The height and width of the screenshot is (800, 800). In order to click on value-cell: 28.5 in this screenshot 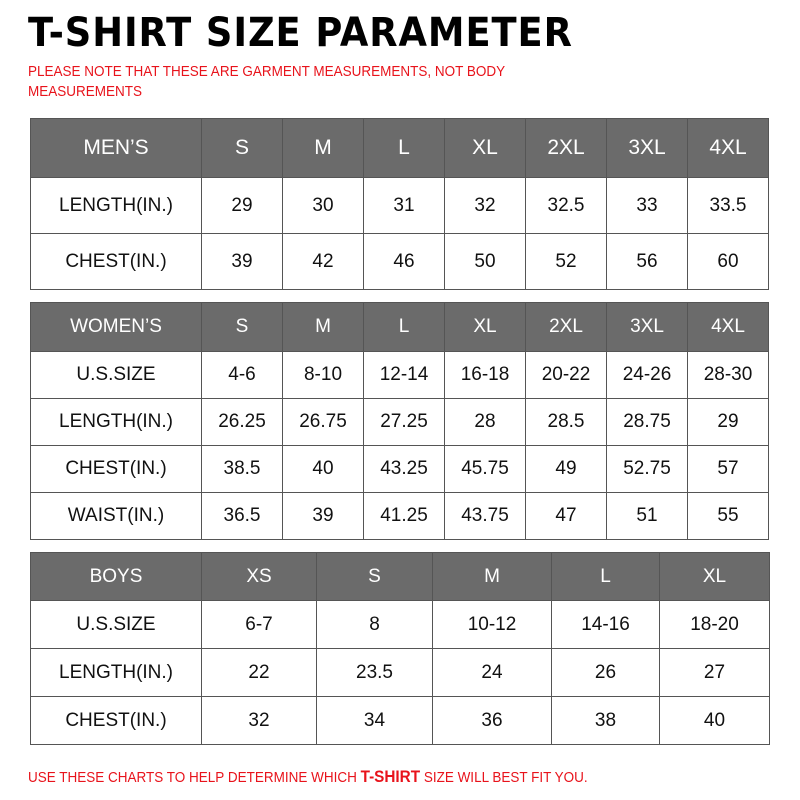, I will do `click(566, 422)`.